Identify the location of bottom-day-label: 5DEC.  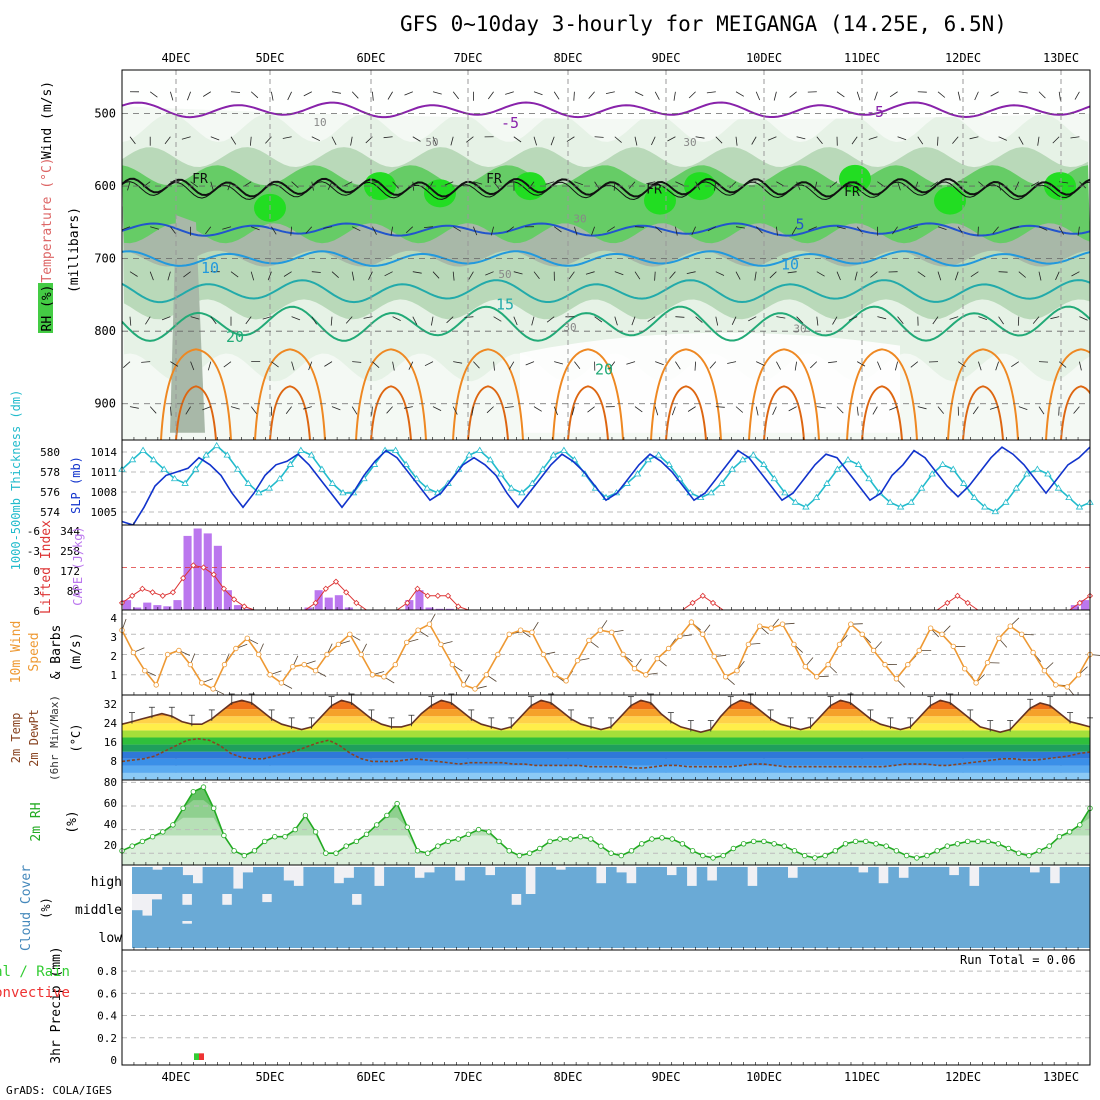
(270, 1077).